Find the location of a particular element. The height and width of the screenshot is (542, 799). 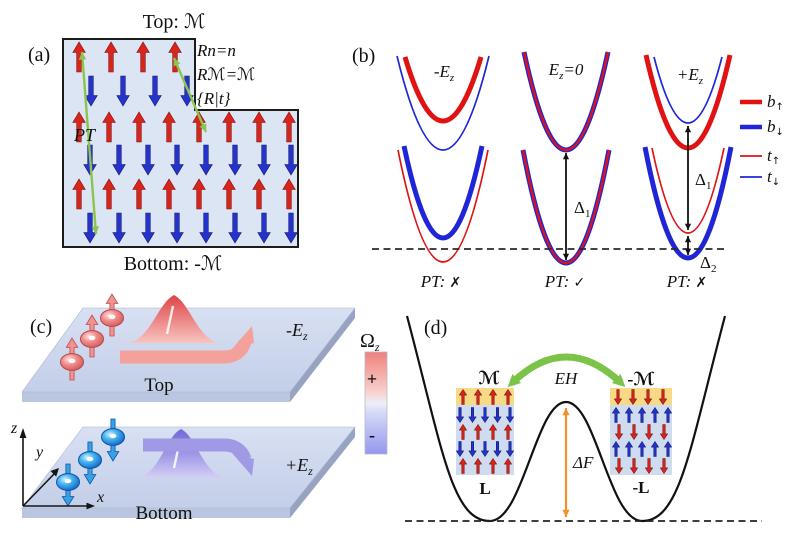

panel-c-label: (c) is located at coordinates (41, 327).